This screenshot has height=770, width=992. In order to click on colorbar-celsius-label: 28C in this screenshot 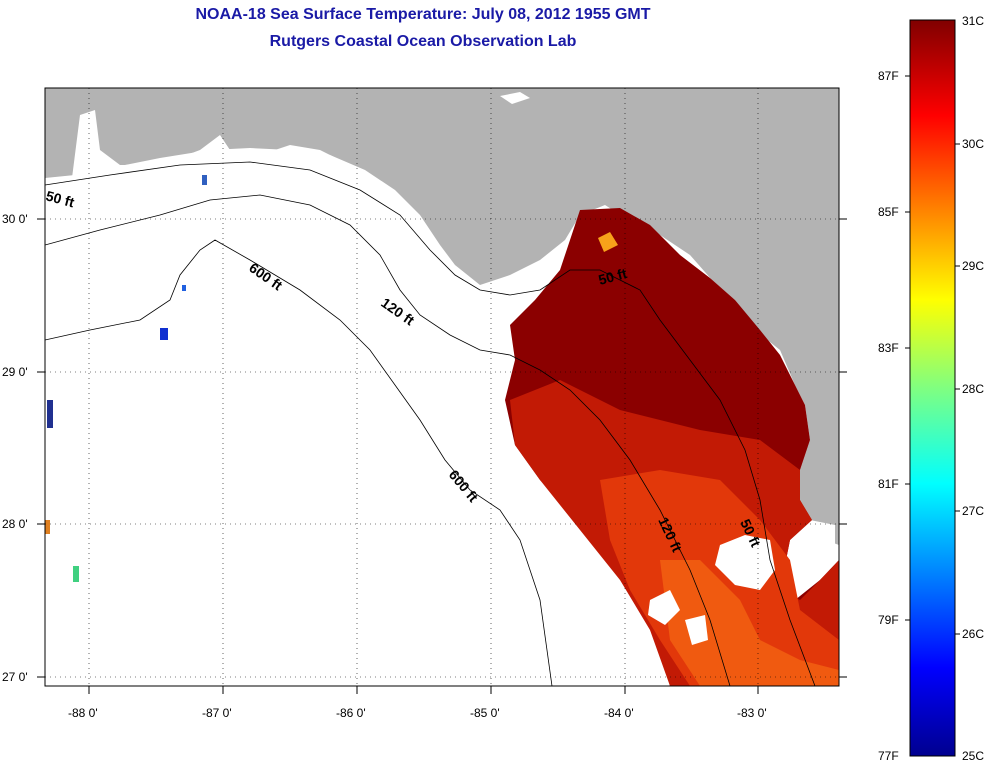, I will do `click(973, 389)`.